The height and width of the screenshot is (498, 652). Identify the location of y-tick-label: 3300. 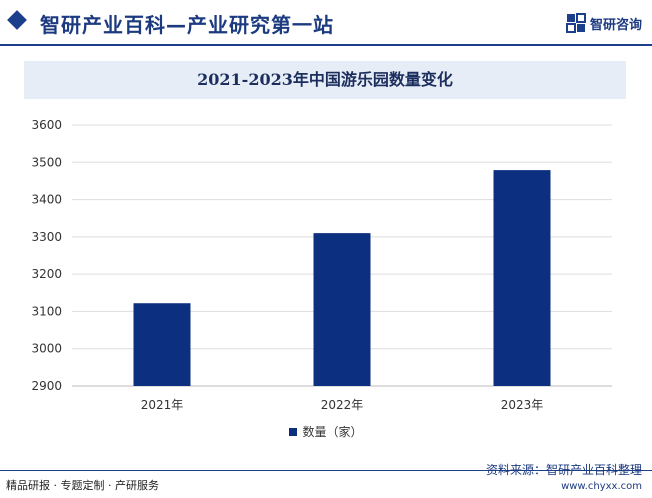
(46, 237).